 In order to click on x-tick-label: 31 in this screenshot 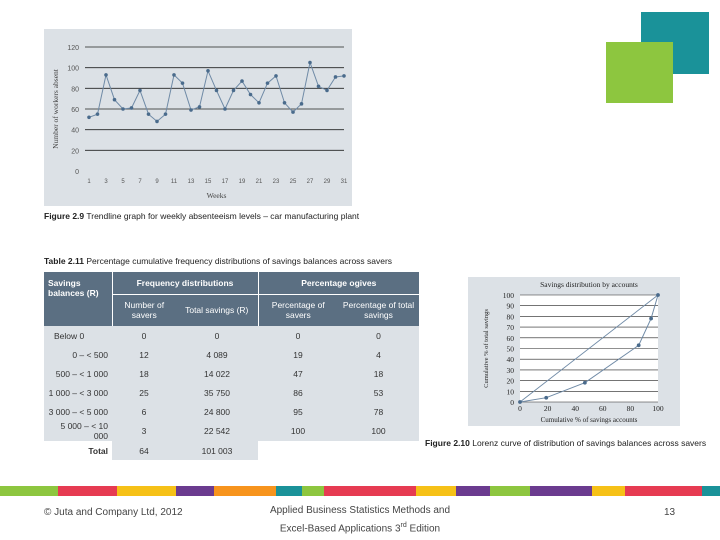, I will do `click(344, 182)`.